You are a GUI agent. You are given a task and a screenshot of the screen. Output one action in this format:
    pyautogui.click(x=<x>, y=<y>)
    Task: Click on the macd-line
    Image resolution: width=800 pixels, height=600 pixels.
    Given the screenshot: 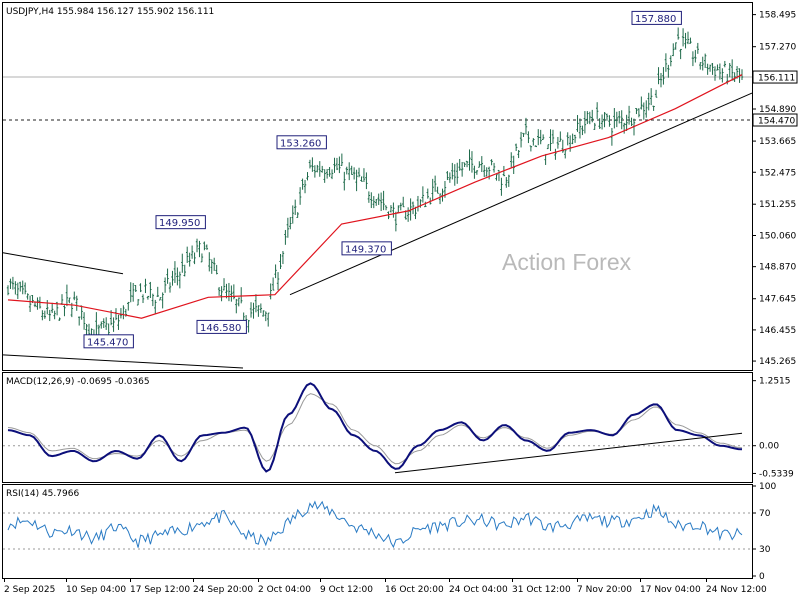 What is the action you would take?
    pyautogui.click(x=375, y=427)
    